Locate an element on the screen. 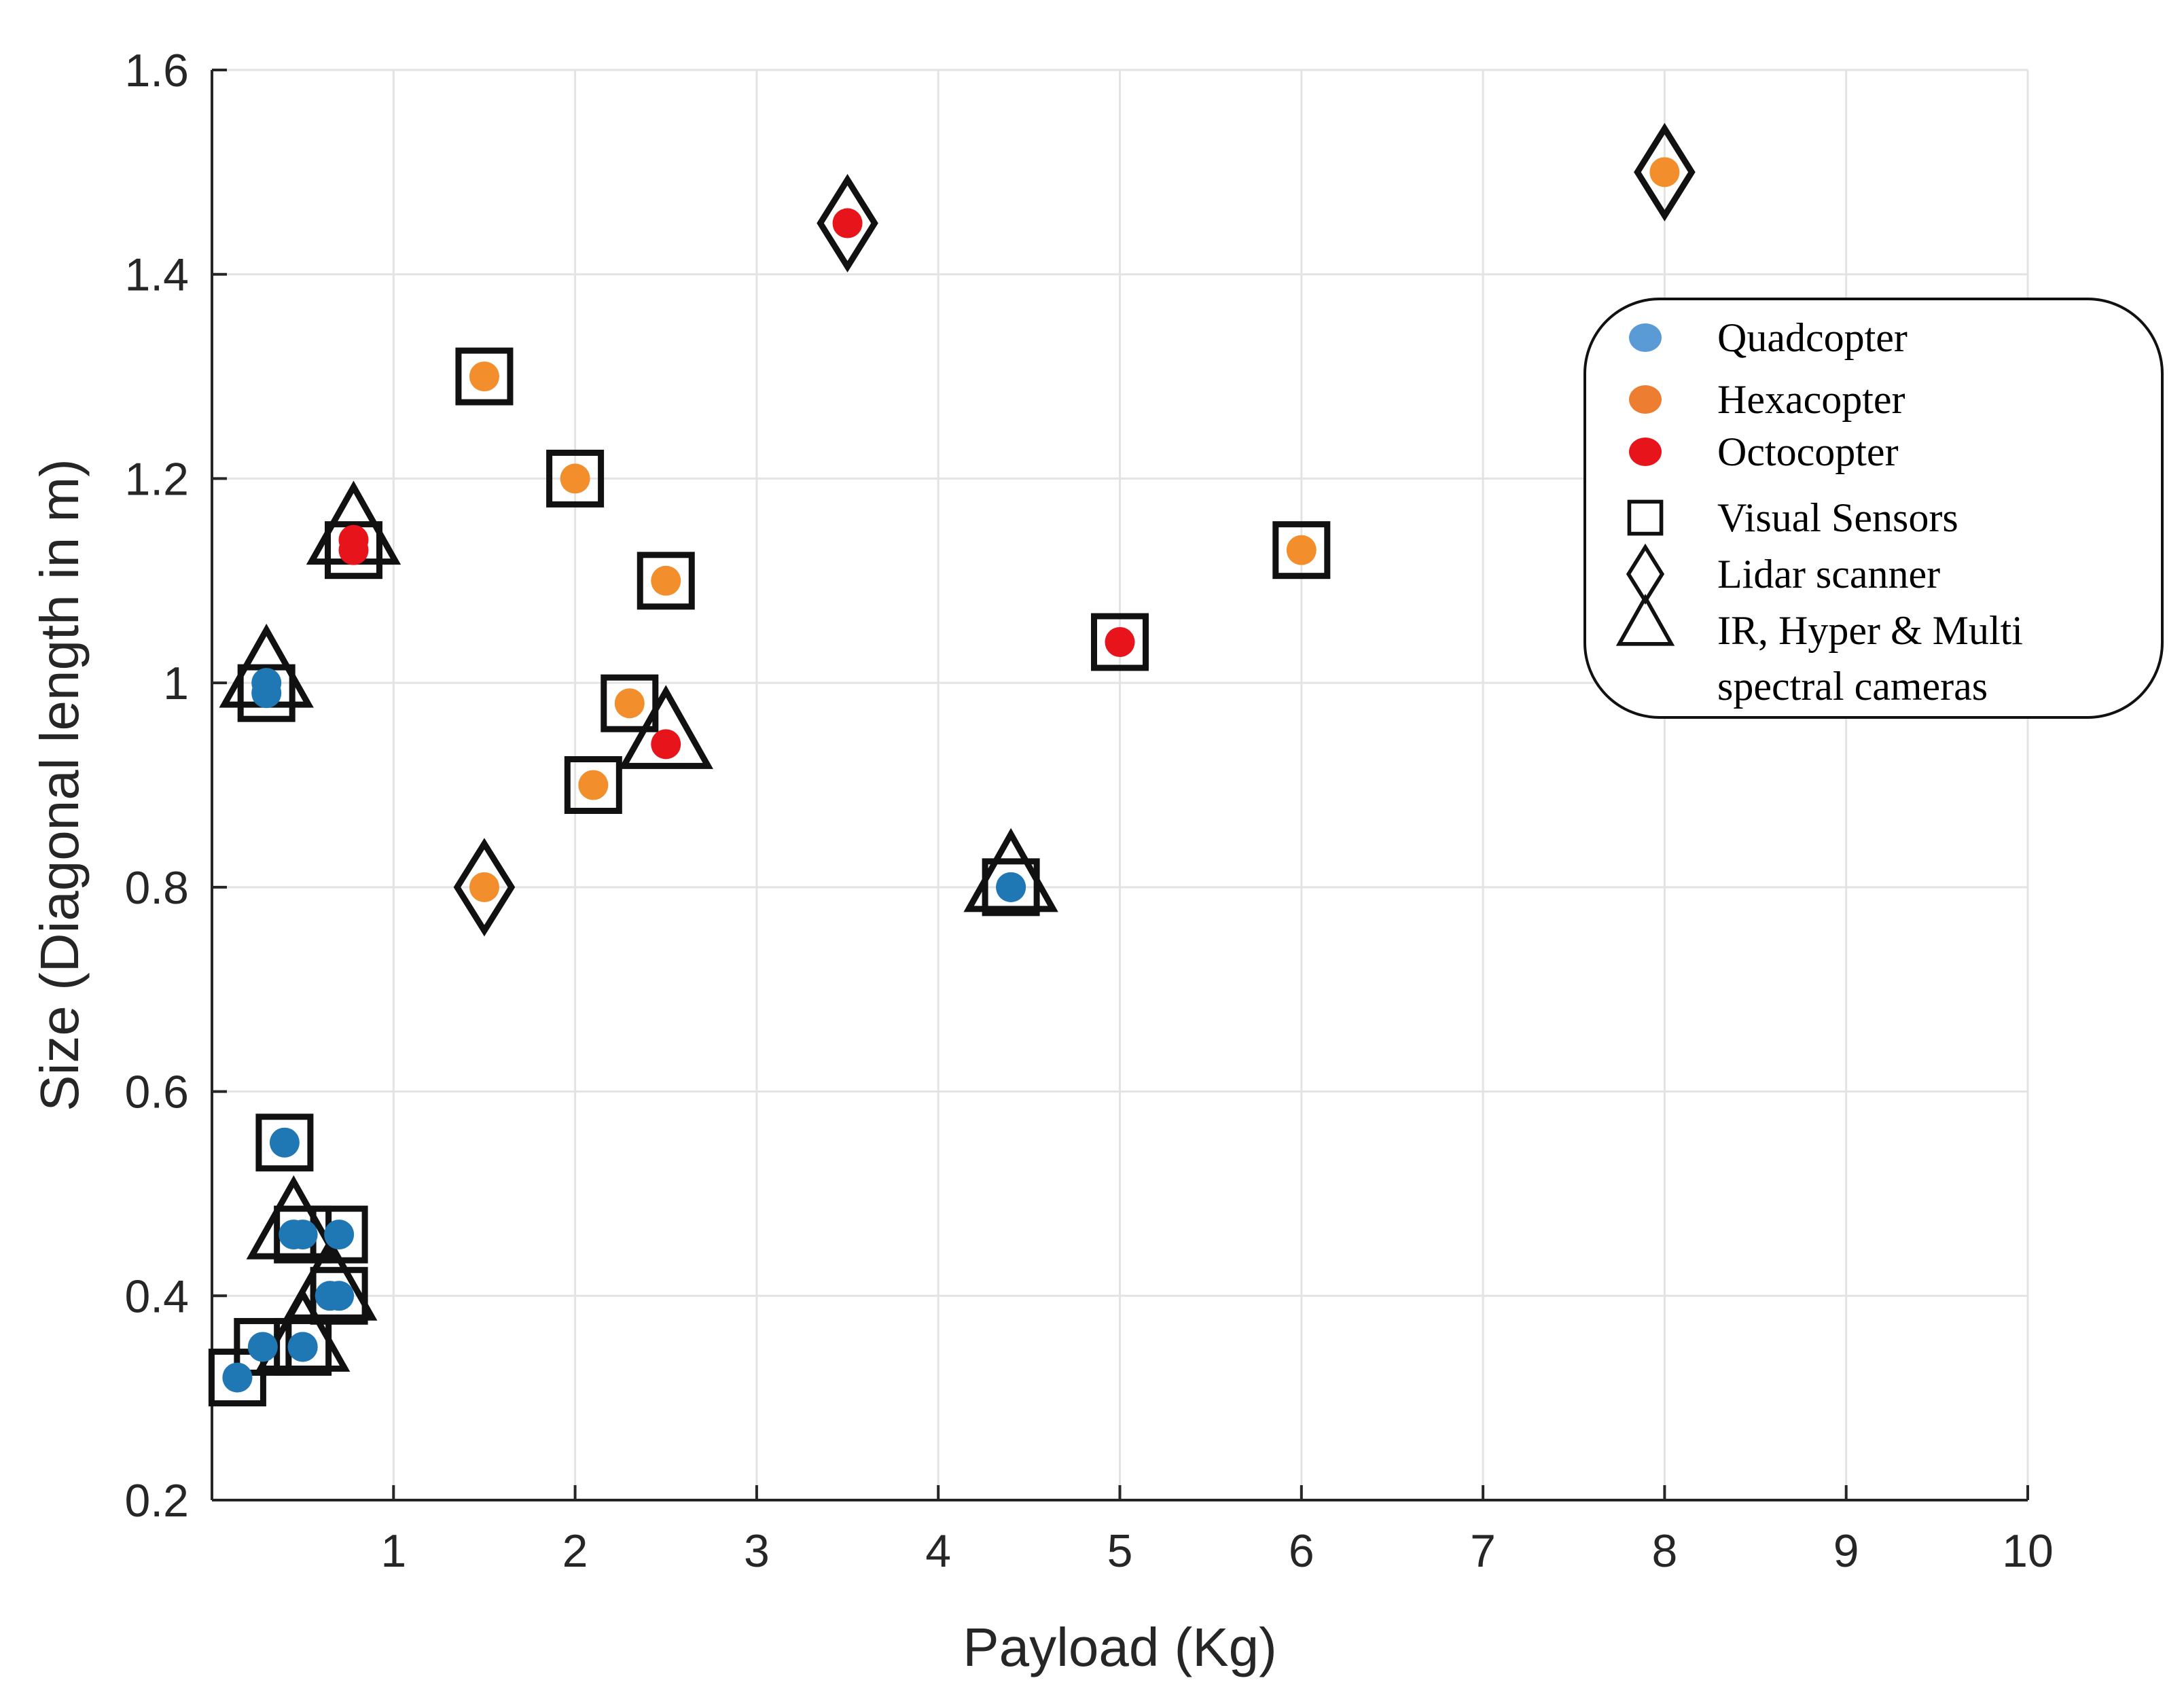  x-tick-label: 5 is located at coordinates (1120, 1551).